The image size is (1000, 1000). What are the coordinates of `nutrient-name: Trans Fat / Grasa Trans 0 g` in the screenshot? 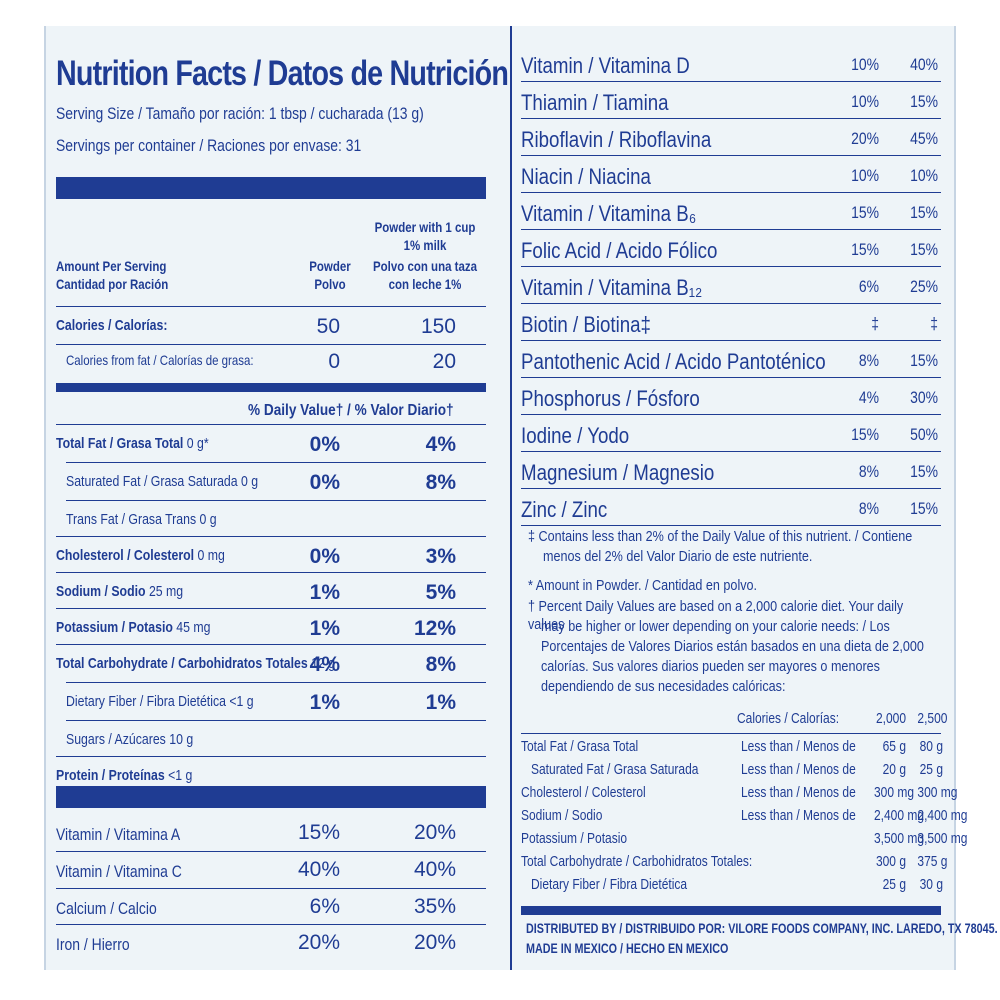 It's located at (141, 519).